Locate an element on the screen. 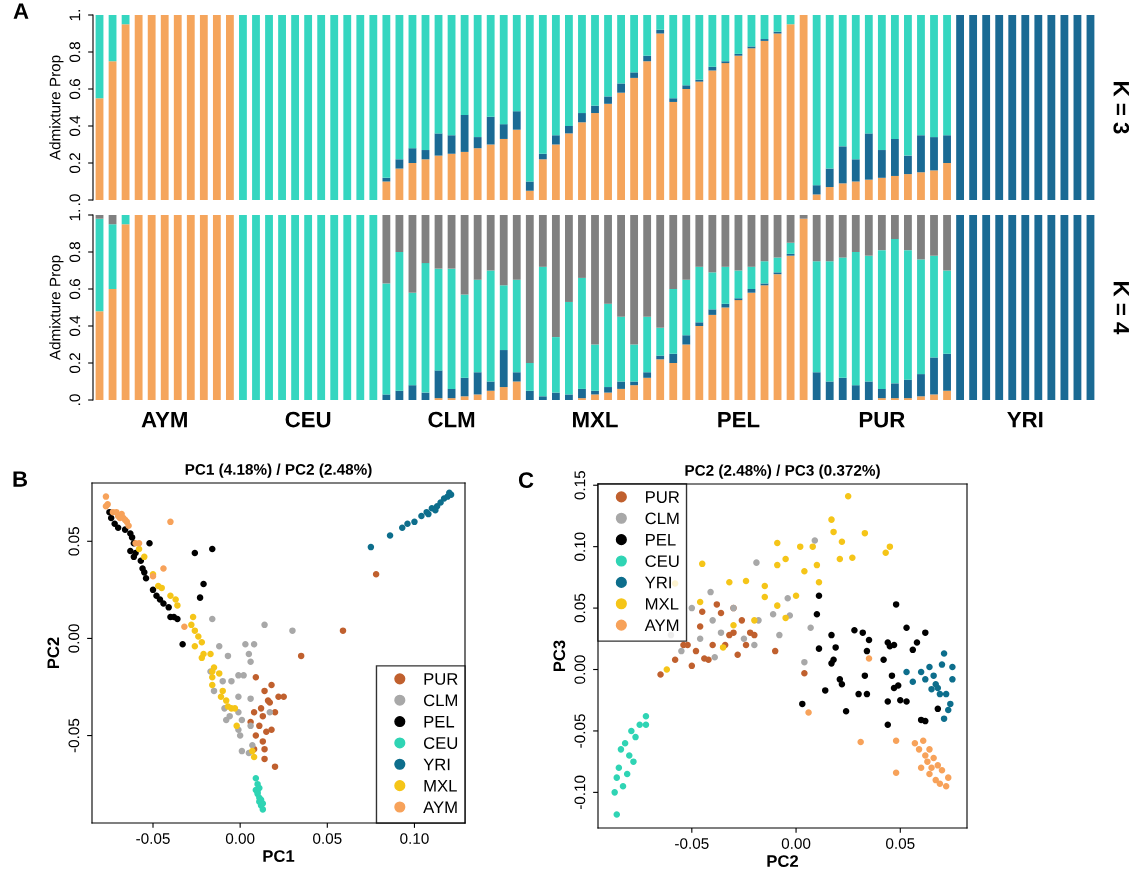 The width and height of the screenshot is (1129, 882). text: K = 3 is located at coordinates (1121, 108).